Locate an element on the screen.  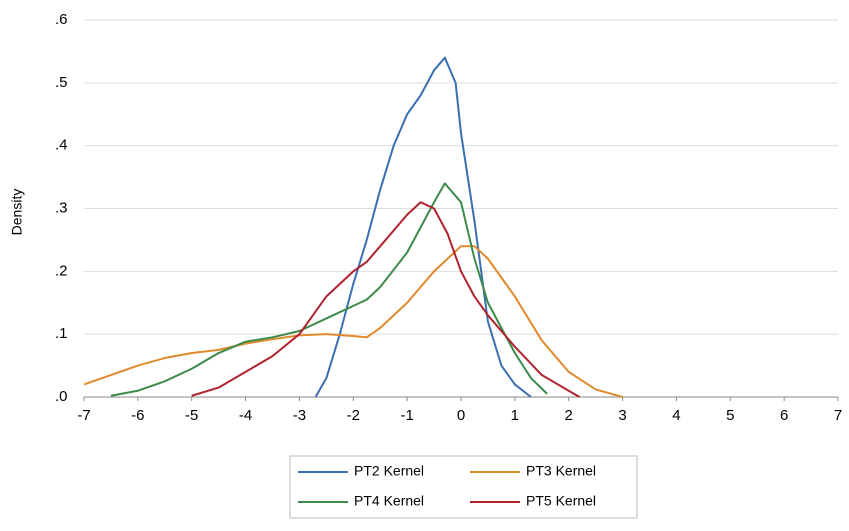
x-tick-label: -4 is located at coordinates (245, 415).